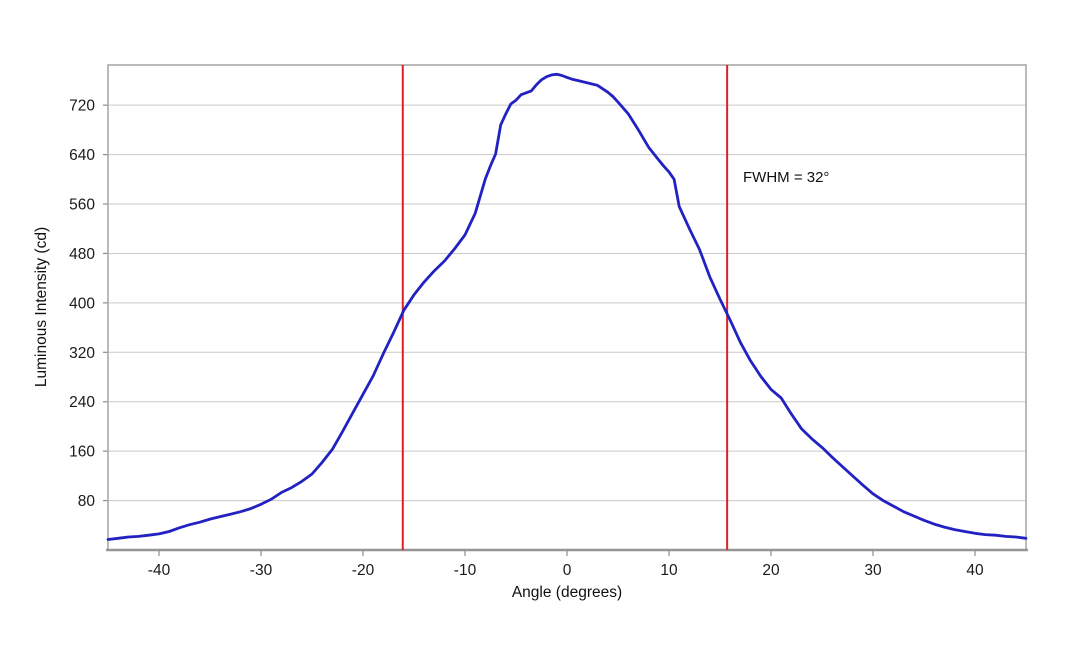 The height and width of the screenshot is (648, 1080). What do you see at coordinates (465, 570) in the screenshot?
I see `x-tick-label: -10` at bounding box center [465, 570].